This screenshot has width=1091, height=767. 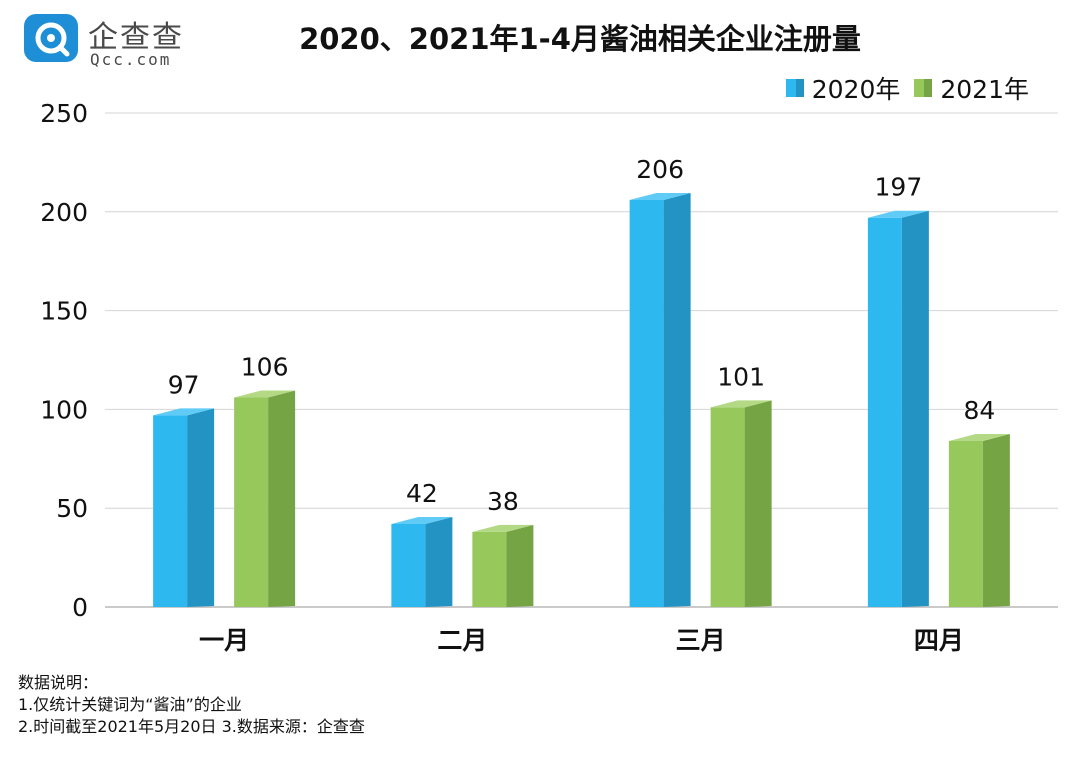 I want to click on data-label: 197, so click(x=899, y=187).